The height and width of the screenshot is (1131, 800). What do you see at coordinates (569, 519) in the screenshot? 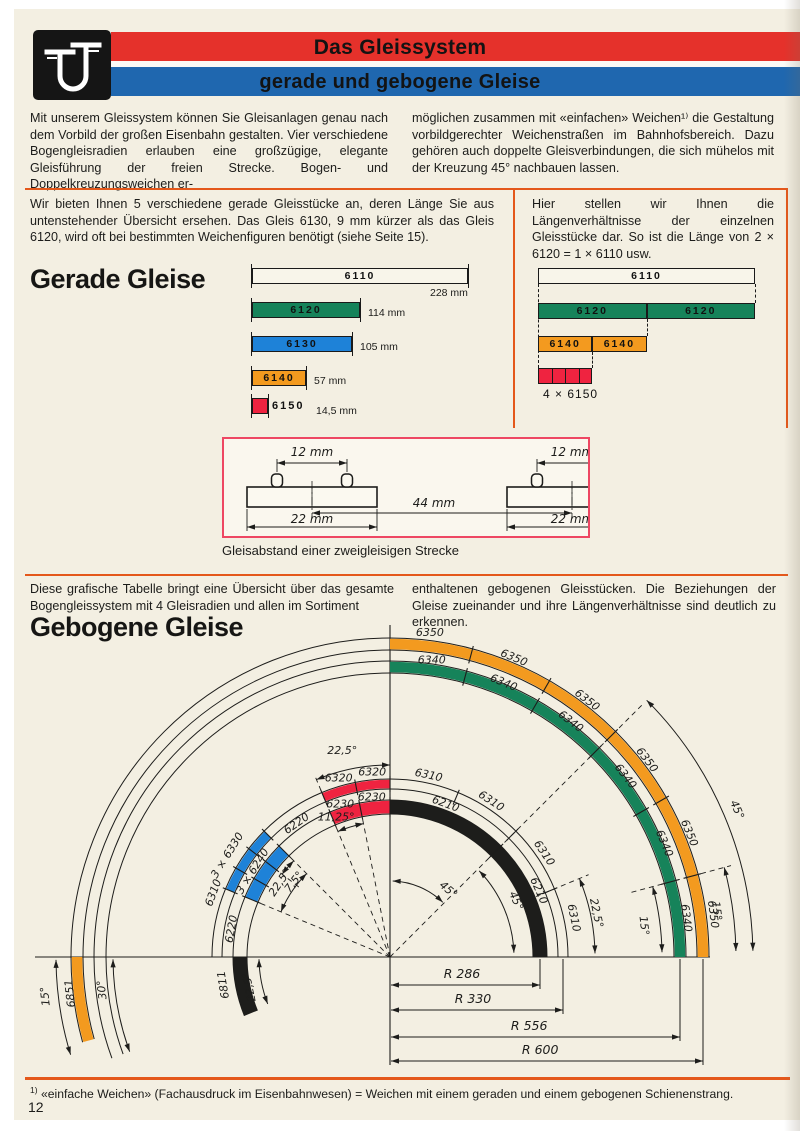
I see `svg-text: 22 mm` at bounding box center [569, 519].